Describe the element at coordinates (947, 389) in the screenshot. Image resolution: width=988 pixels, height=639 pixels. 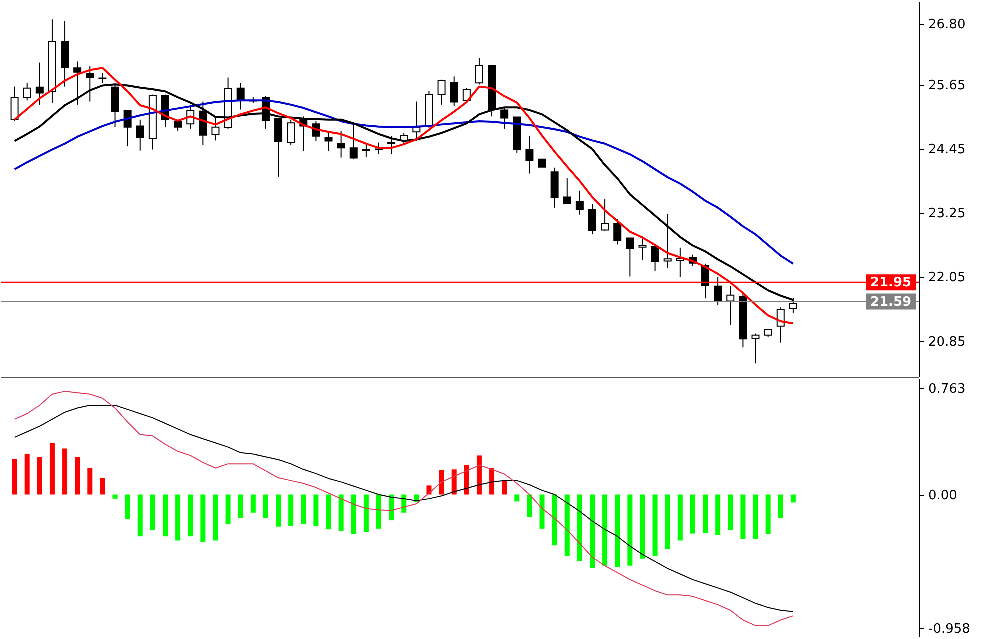
I see `y-tick-label: 0.763` at that location.